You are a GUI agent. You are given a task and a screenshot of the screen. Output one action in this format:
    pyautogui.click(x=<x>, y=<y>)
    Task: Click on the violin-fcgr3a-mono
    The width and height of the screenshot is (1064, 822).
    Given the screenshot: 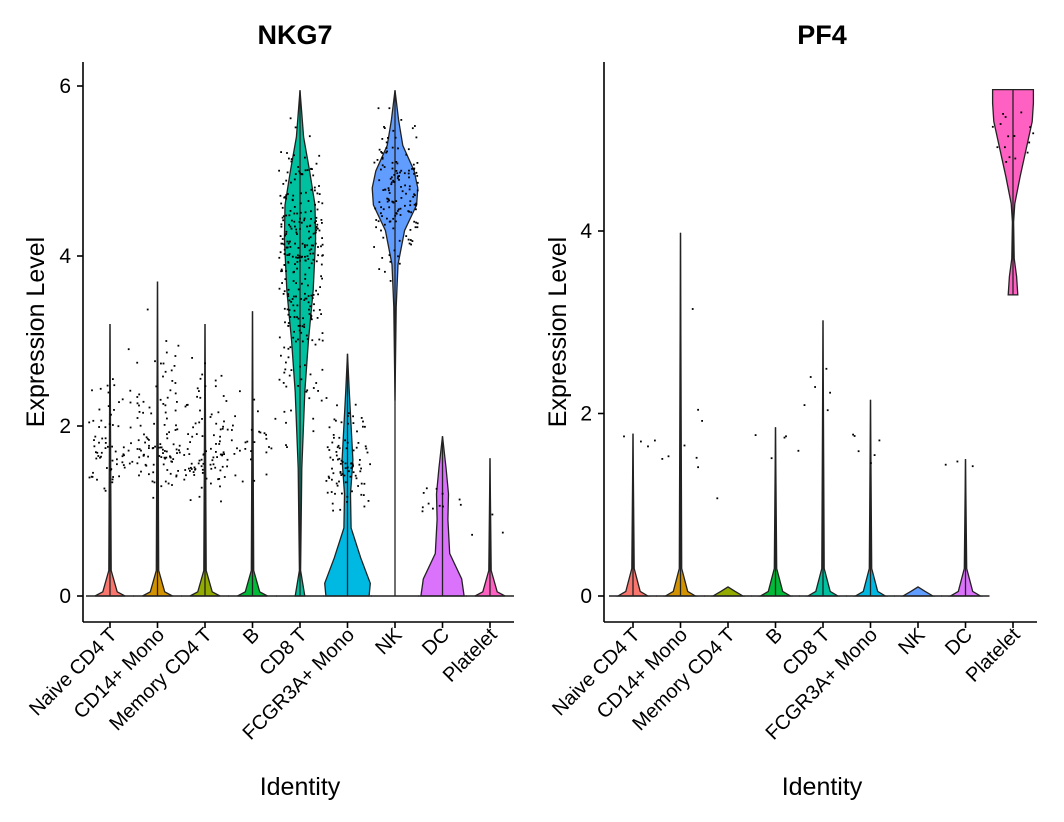 What is the action you would take?
    pyautogui.click(x=347, y=475)
    